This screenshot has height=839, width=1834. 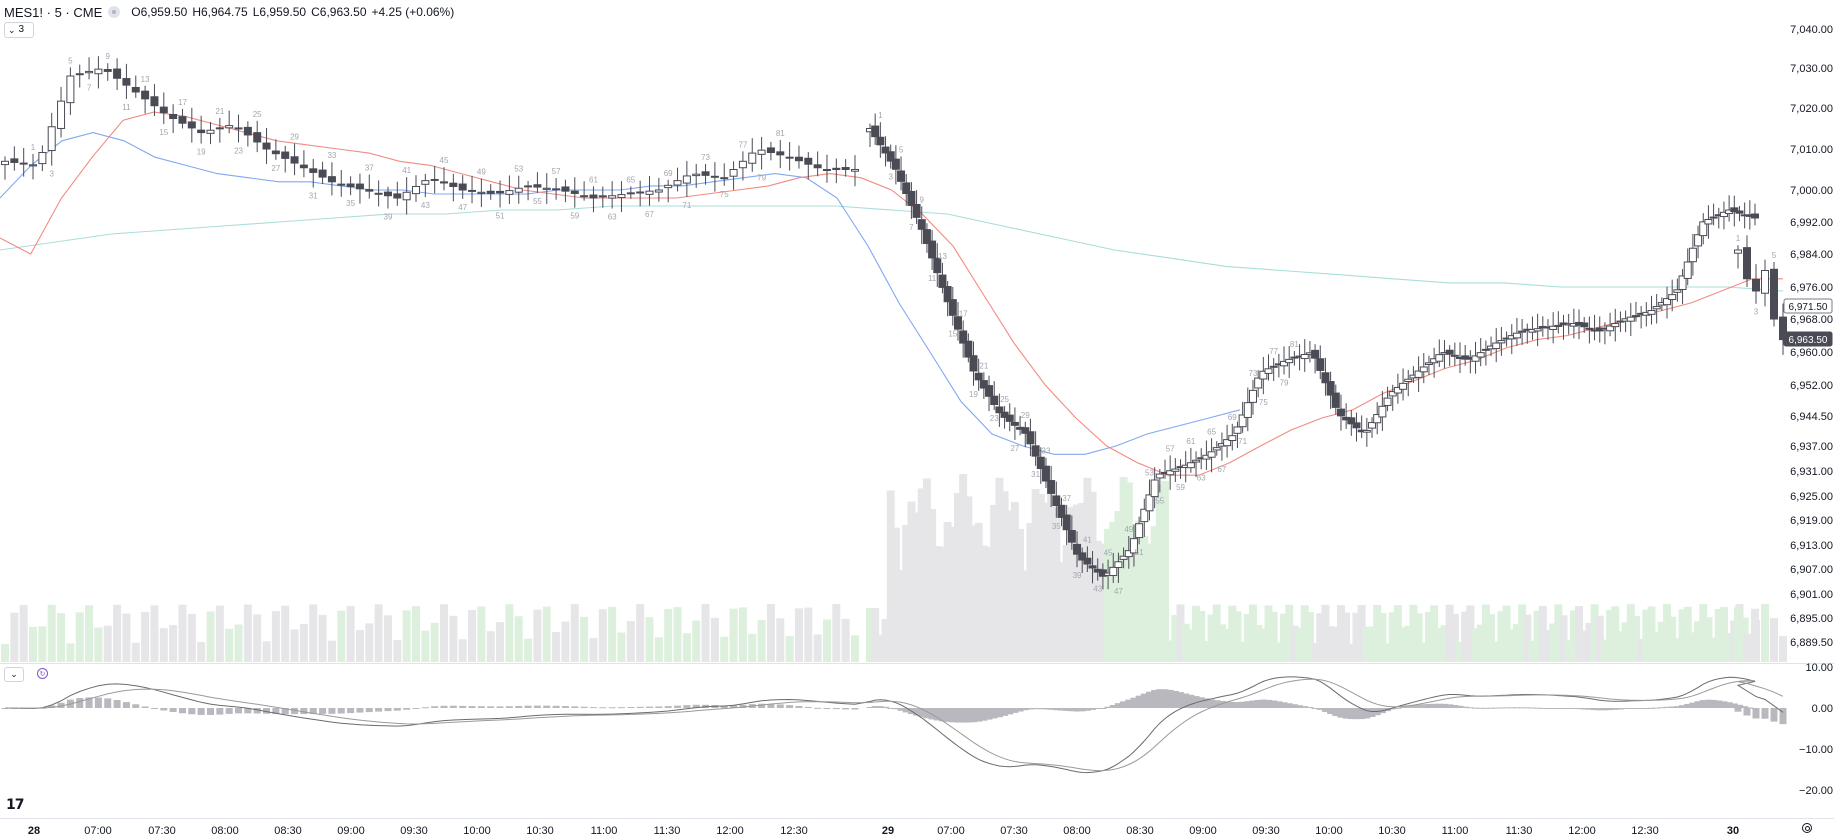 What do you see at coordinates (1128, 529) in the screenshot?
I see `bar-number-label: 49` at bounding box center [1128, 529].